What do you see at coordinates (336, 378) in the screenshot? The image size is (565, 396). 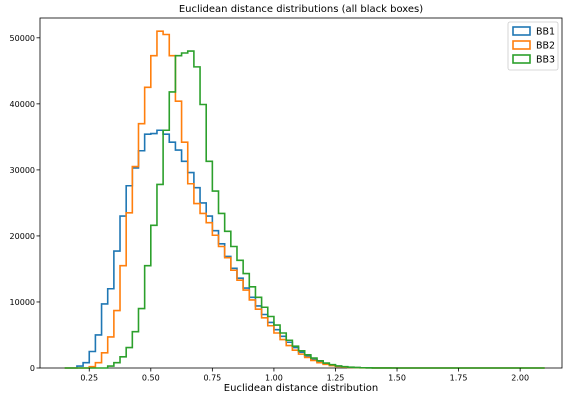 I see `x-tick-label: 1.25` at bounding box center [336, 378].